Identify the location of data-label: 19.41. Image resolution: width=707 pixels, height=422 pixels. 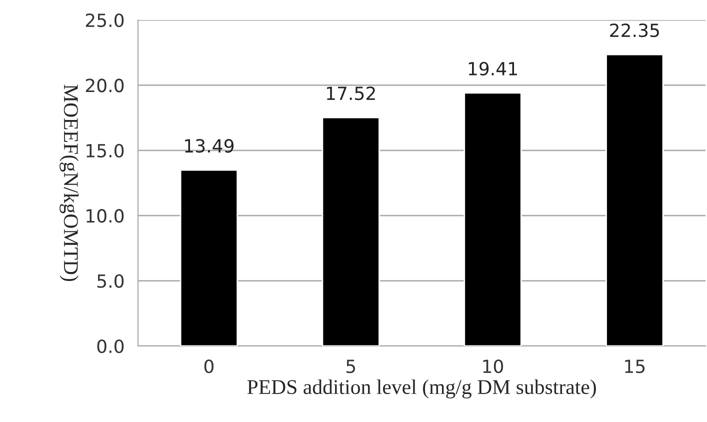
(492, 69).